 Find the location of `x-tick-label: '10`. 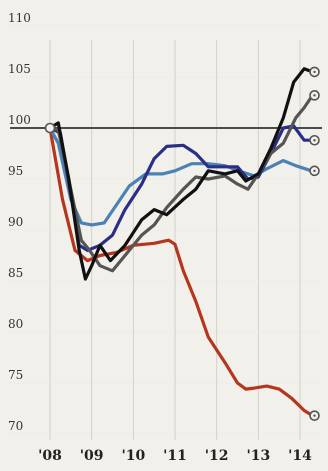

x-tick-label: '10 is located at coordinates (133, 456).